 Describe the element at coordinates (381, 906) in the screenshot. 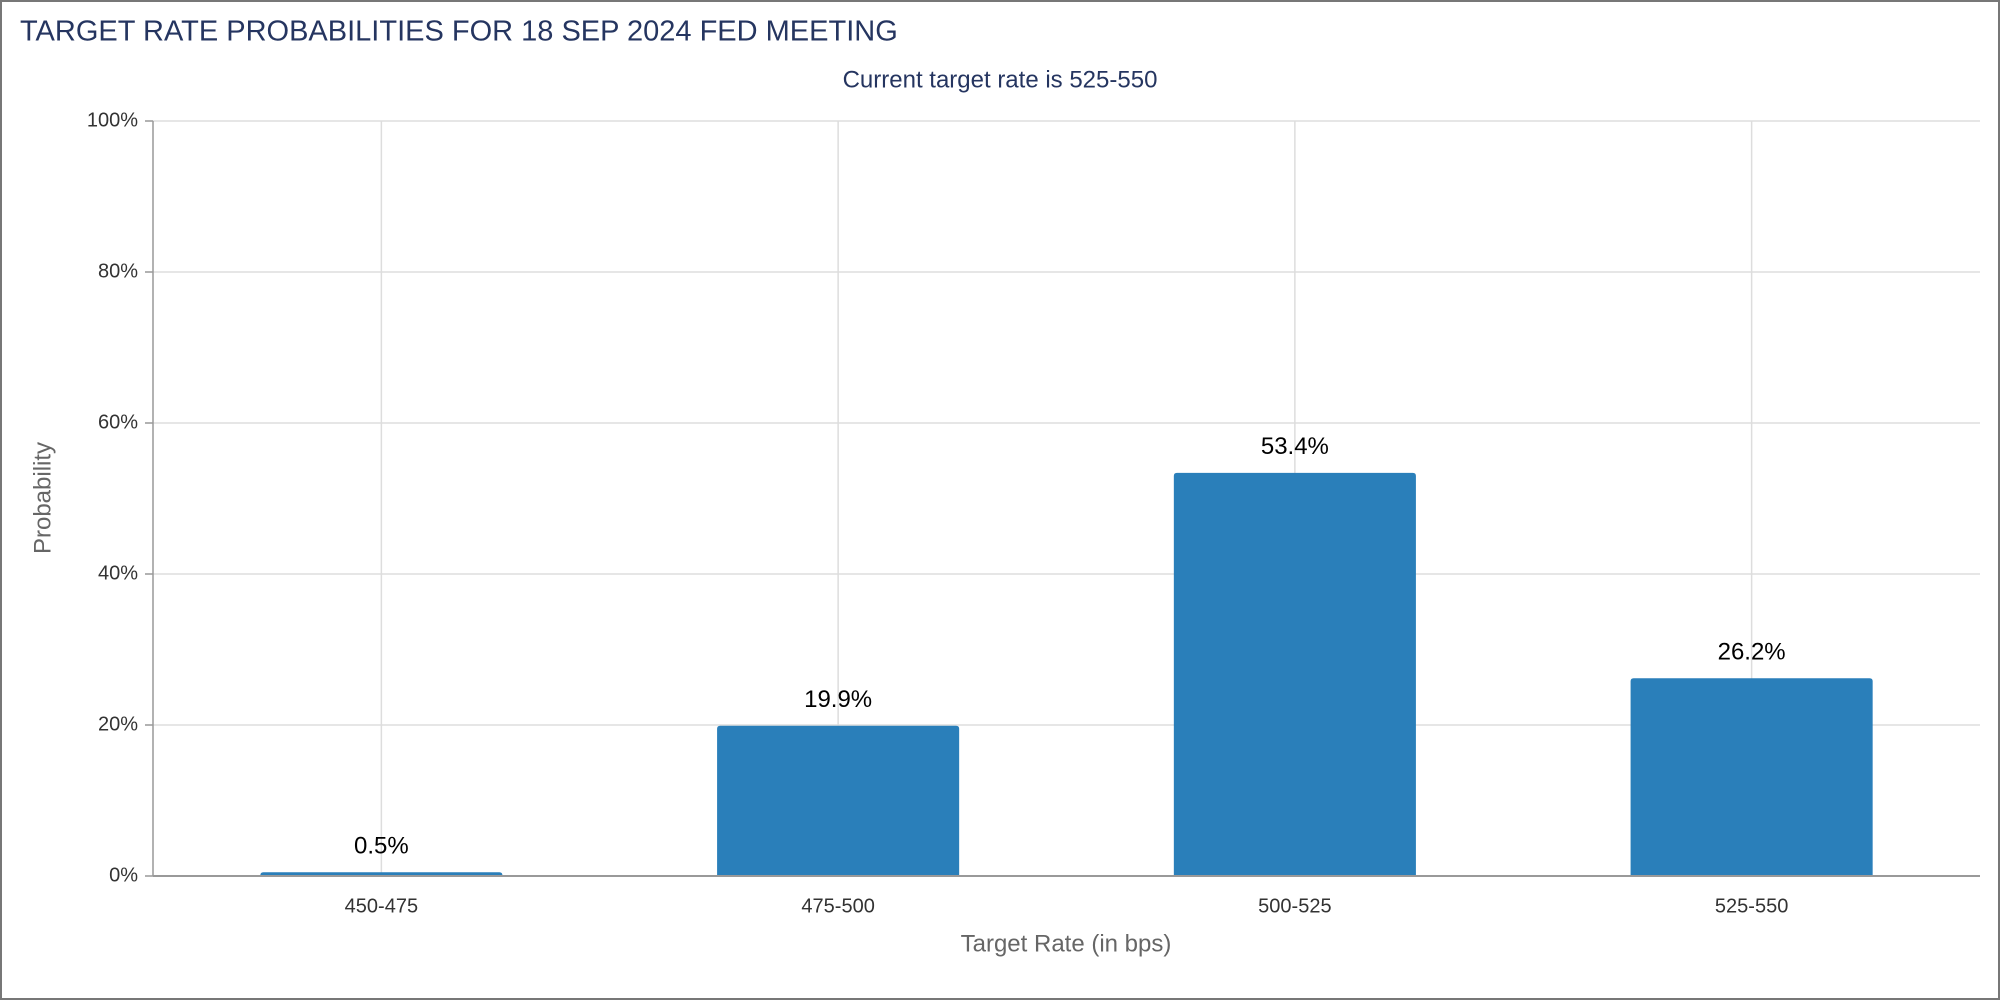

I see `x-tick-label: 450-475` at that location.